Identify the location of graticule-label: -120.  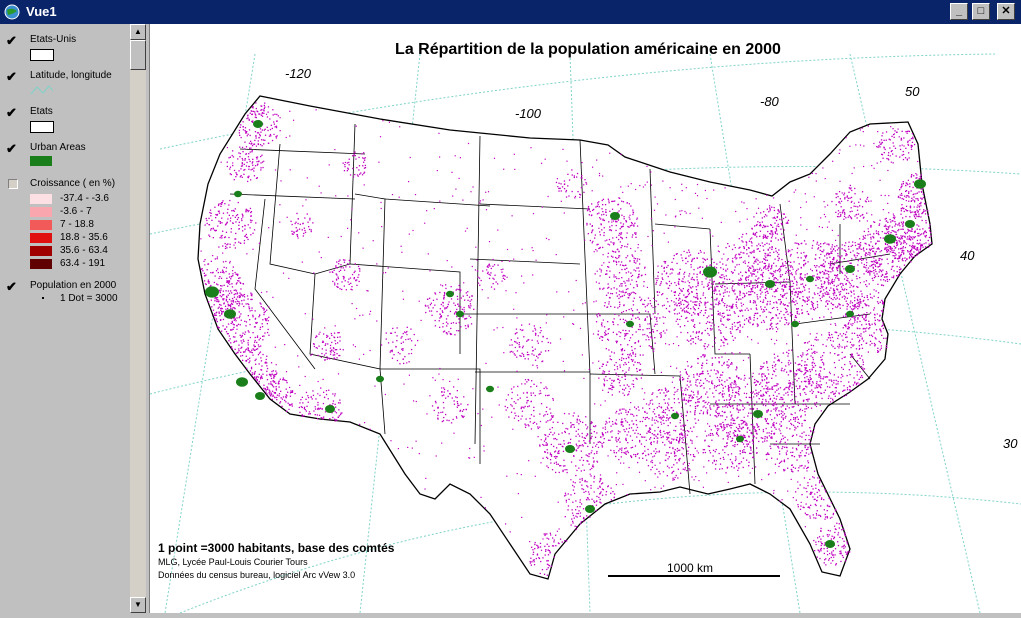
(298, 73).